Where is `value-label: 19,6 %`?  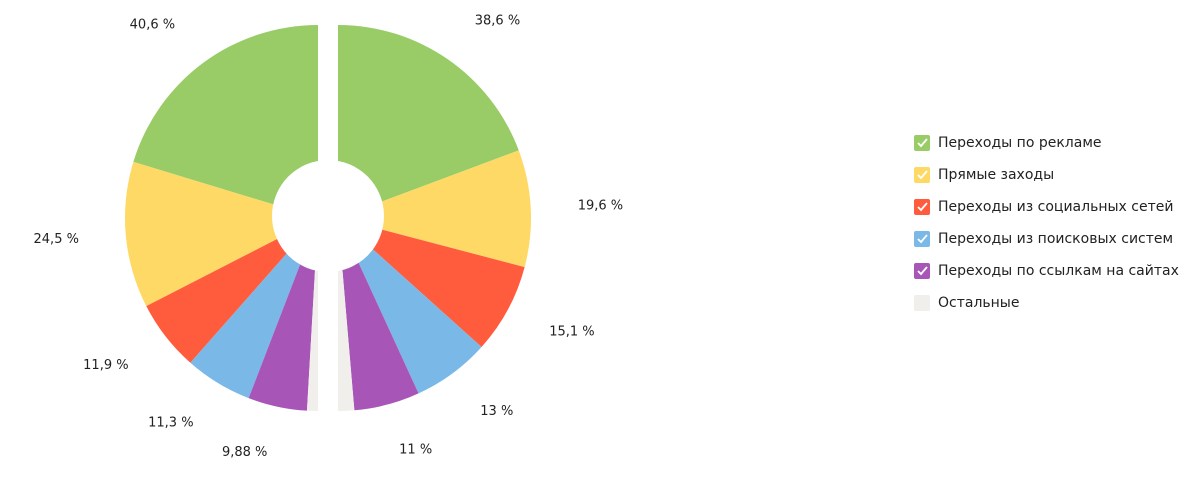
value-label: 19,6 % is located at coordinates (600, 205).